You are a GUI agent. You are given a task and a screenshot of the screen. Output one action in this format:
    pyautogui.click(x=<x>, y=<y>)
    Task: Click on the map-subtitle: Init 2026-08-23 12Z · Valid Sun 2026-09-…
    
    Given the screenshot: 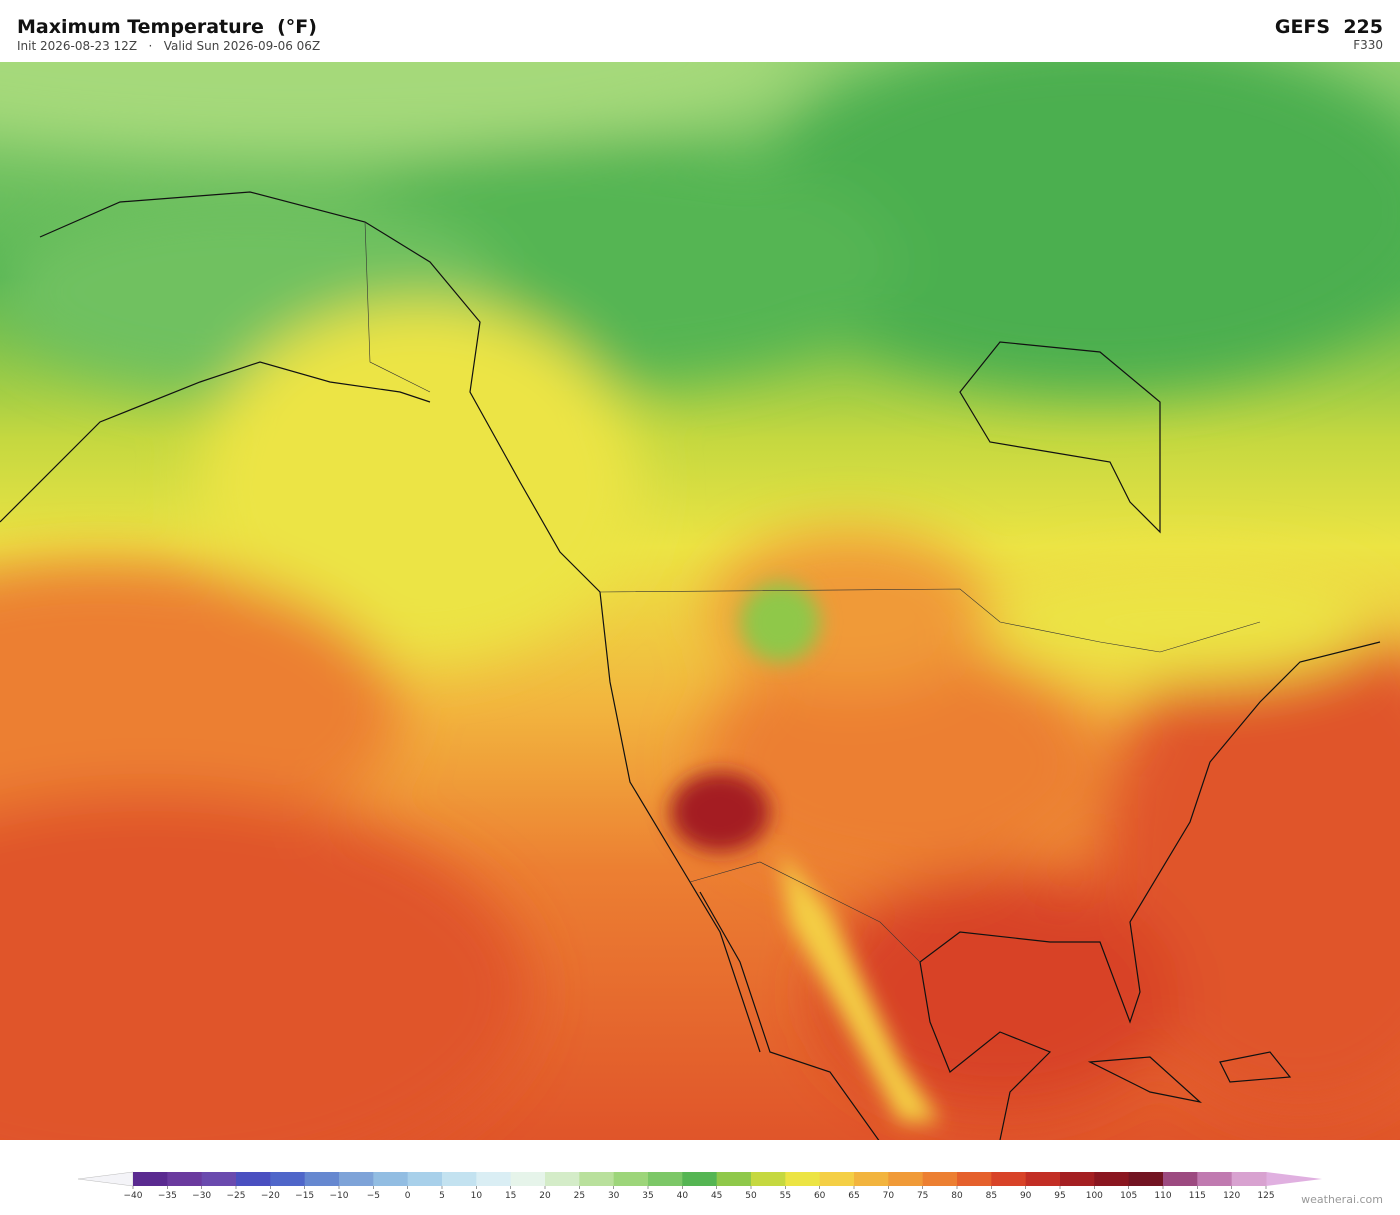 What is the action you would take?
    pyautogui.click(x=169, y=46)
    